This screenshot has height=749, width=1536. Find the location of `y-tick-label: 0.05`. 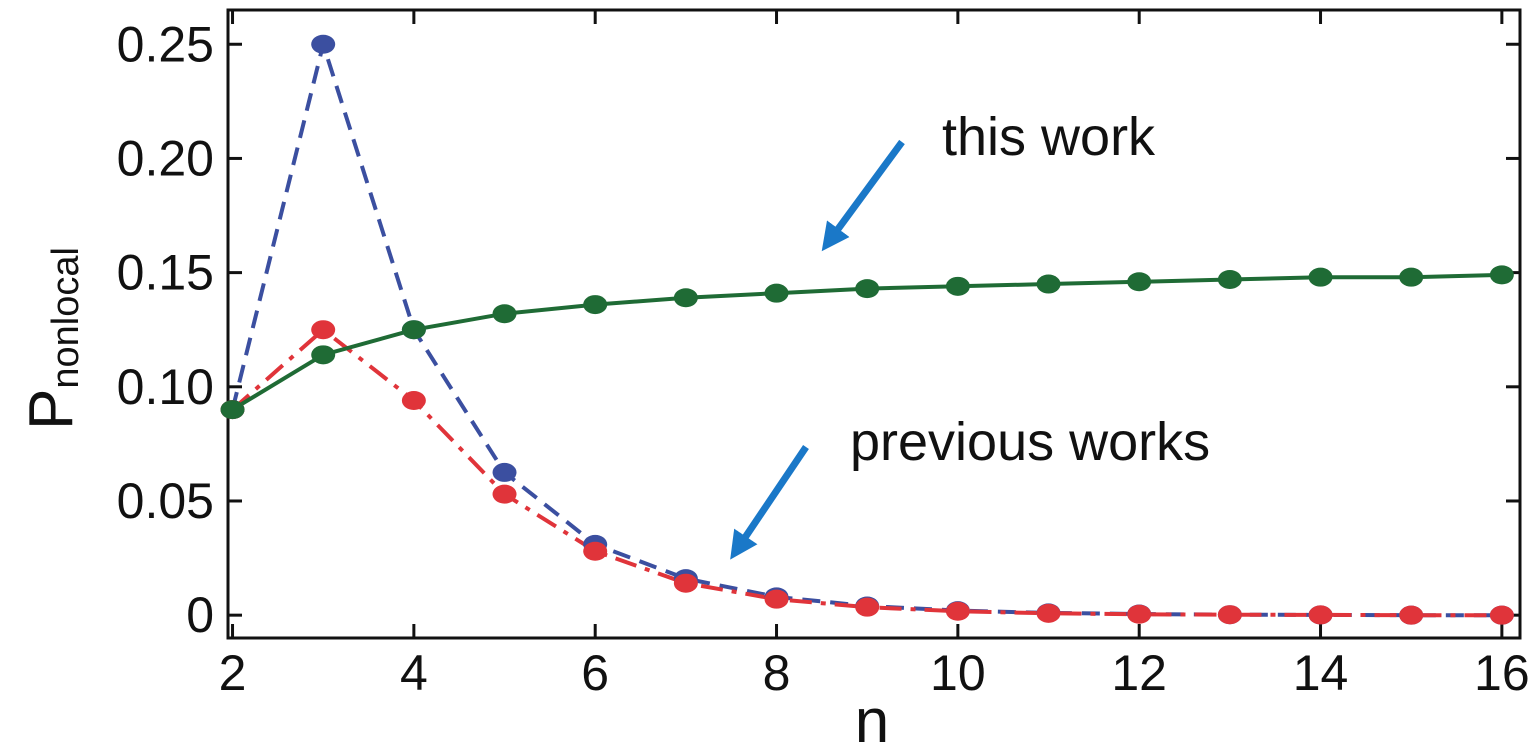

y-tick-label: 0.05 is located at coordinates (165, 501).